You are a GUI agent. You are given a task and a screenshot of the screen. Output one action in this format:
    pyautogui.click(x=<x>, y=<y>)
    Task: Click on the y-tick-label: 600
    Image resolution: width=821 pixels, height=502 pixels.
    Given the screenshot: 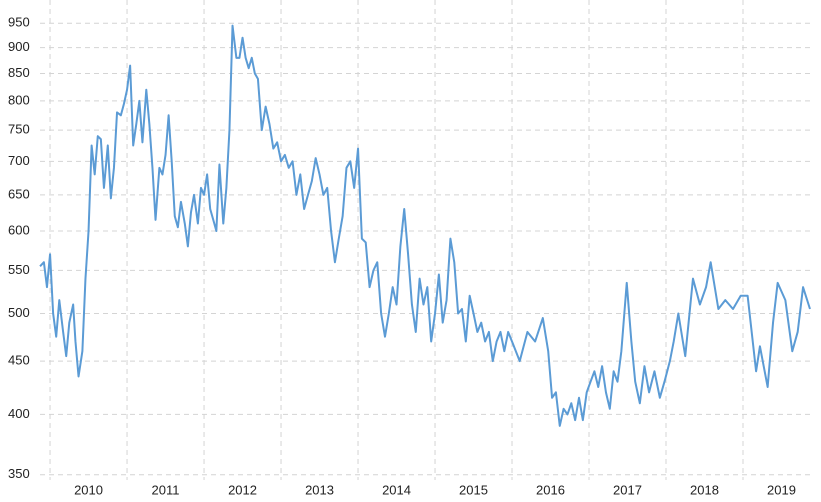 What is the action you would take?
    pyautogui.click(x=19, y=229)
    